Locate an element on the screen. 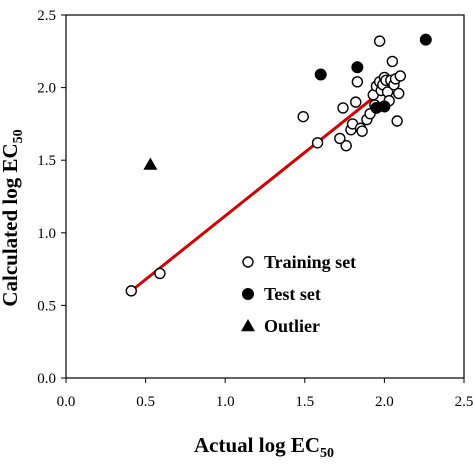 The image size is (474, 474). x-axis-title-main: Actual log EC is located at coordinates (257, 445).